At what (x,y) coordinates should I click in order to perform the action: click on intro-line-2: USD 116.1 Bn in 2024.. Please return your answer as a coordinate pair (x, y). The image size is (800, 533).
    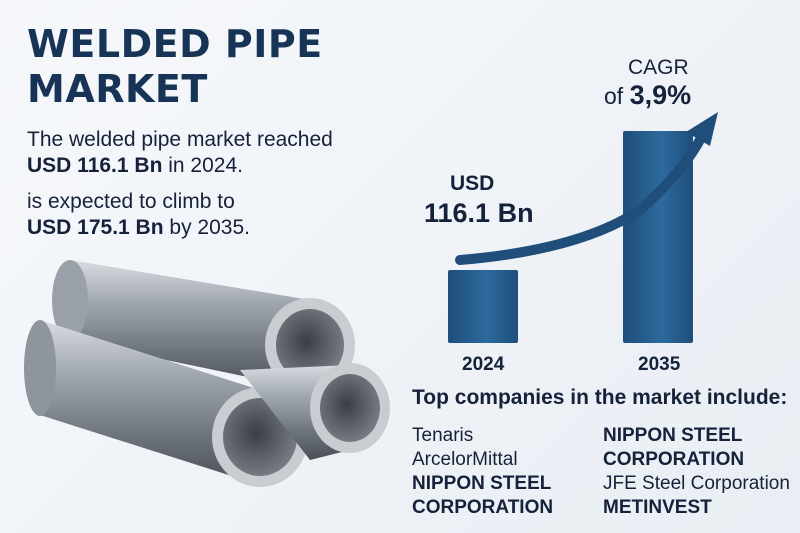
    Looking at the image, I should click on (135, 166).